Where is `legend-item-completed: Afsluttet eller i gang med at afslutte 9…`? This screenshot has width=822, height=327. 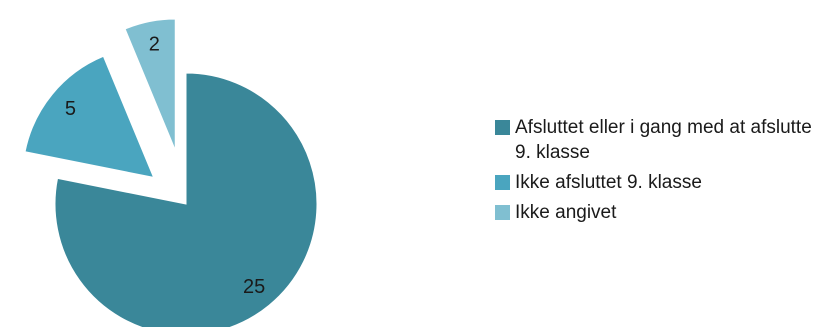 legend-item-completed: Afsluttet eller i gang med at afslutte 9… is located at coordinates (657, 140).